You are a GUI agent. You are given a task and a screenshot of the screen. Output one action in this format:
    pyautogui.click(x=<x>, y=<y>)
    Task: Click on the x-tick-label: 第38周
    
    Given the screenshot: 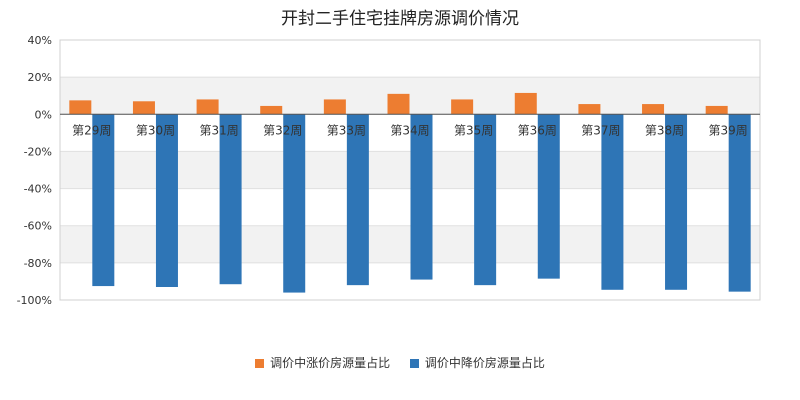 What is the action you would take?
    pyautogui.click(x=664, y=130)
    